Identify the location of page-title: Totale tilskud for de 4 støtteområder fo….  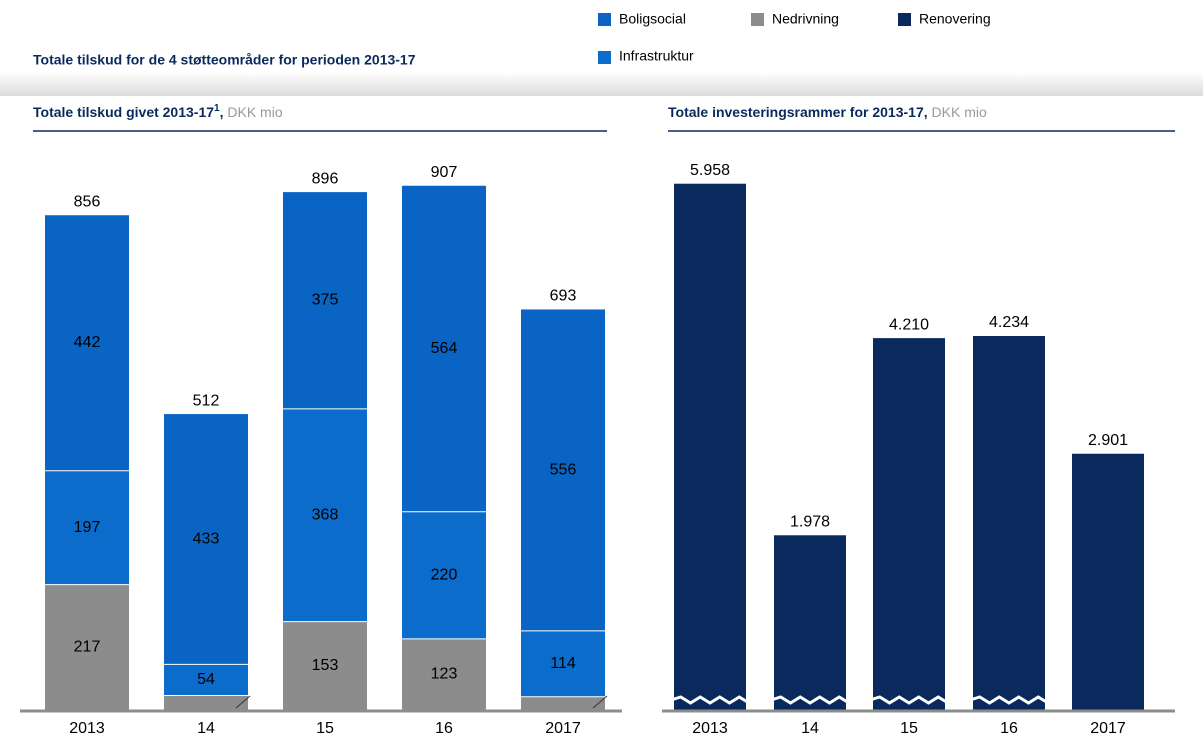
(224, 60).